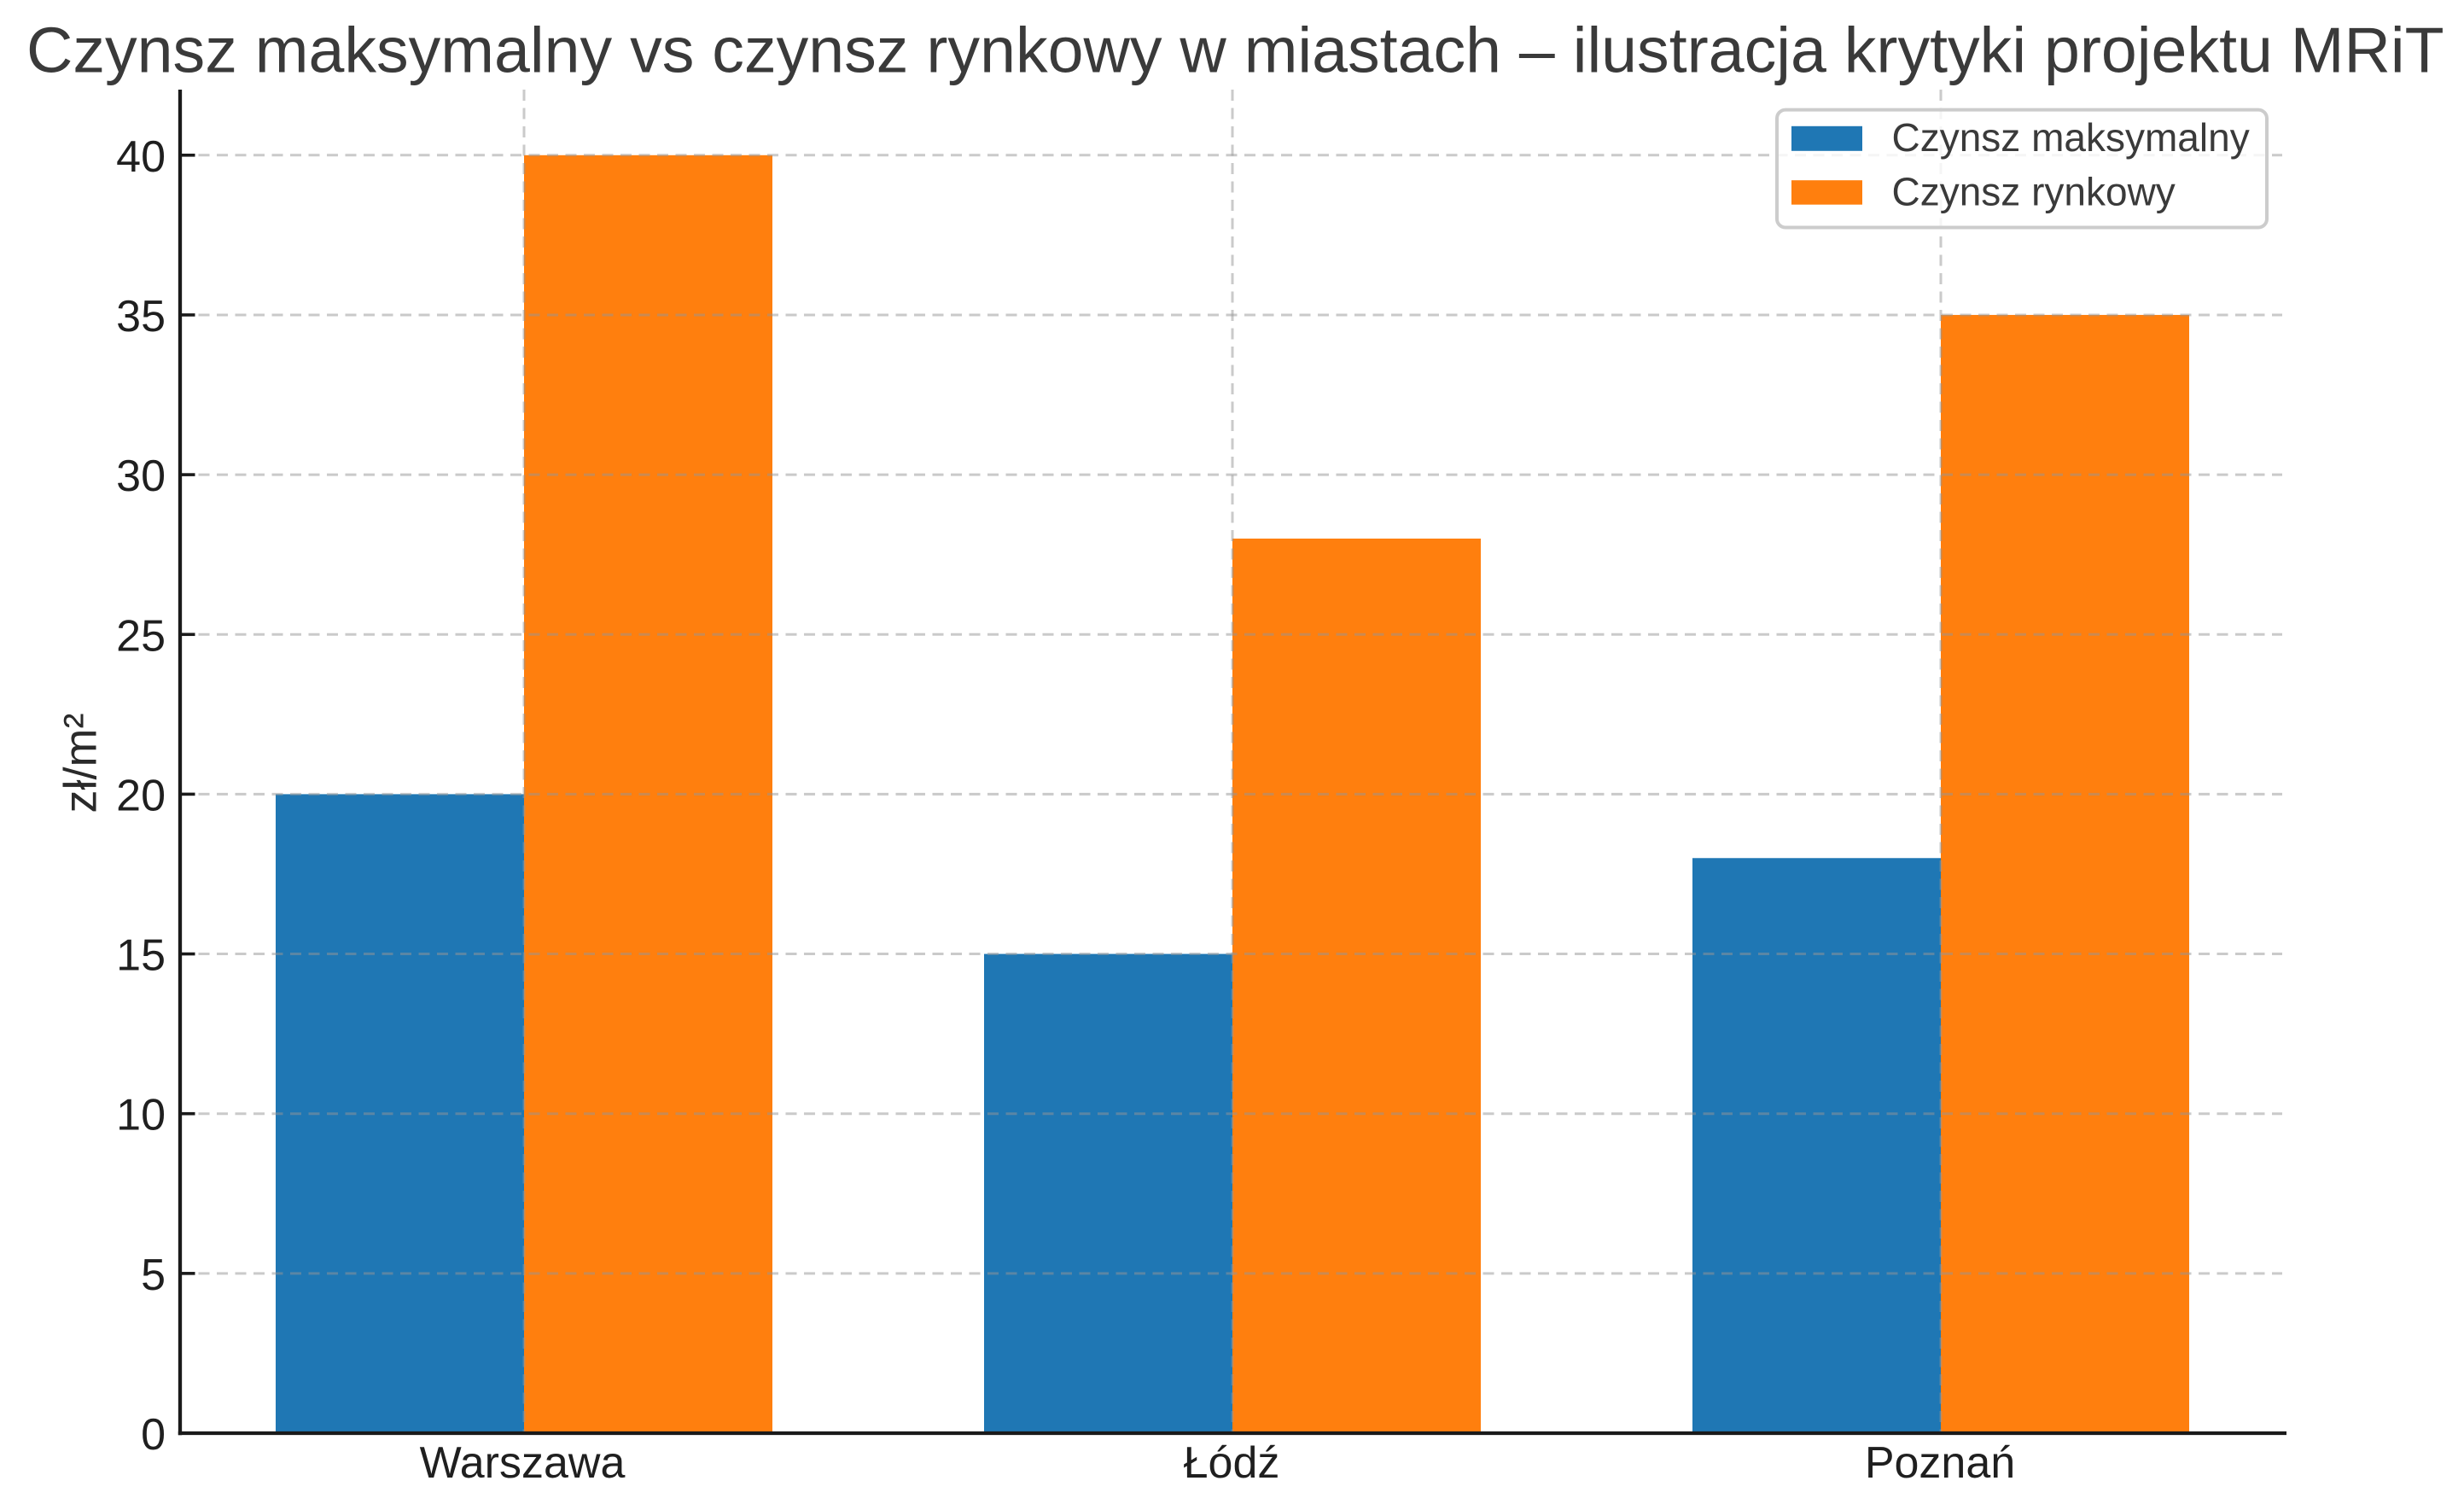  Describe the element at coordinates (141, 476) in the screenshot. I see `svg-text: 30` at that location.